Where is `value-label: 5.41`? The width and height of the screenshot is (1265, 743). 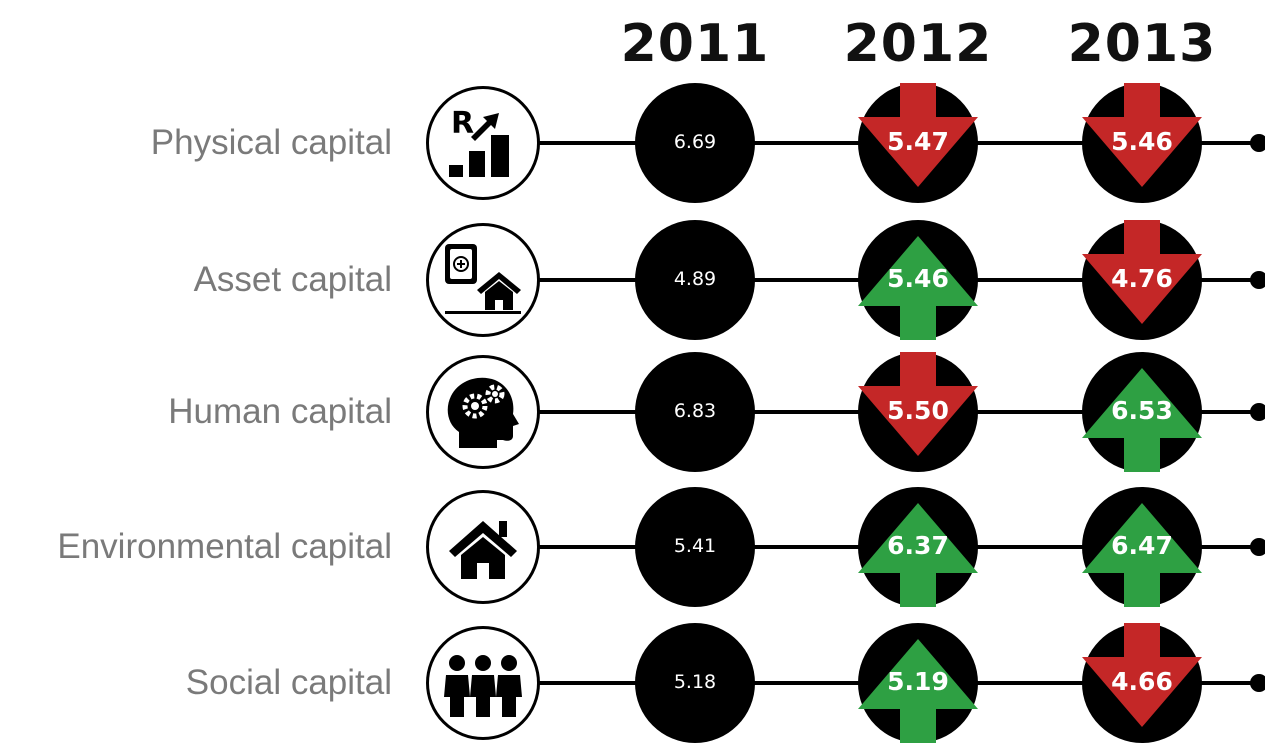
value-label: 5.41 is located at coordinates (695, 546).